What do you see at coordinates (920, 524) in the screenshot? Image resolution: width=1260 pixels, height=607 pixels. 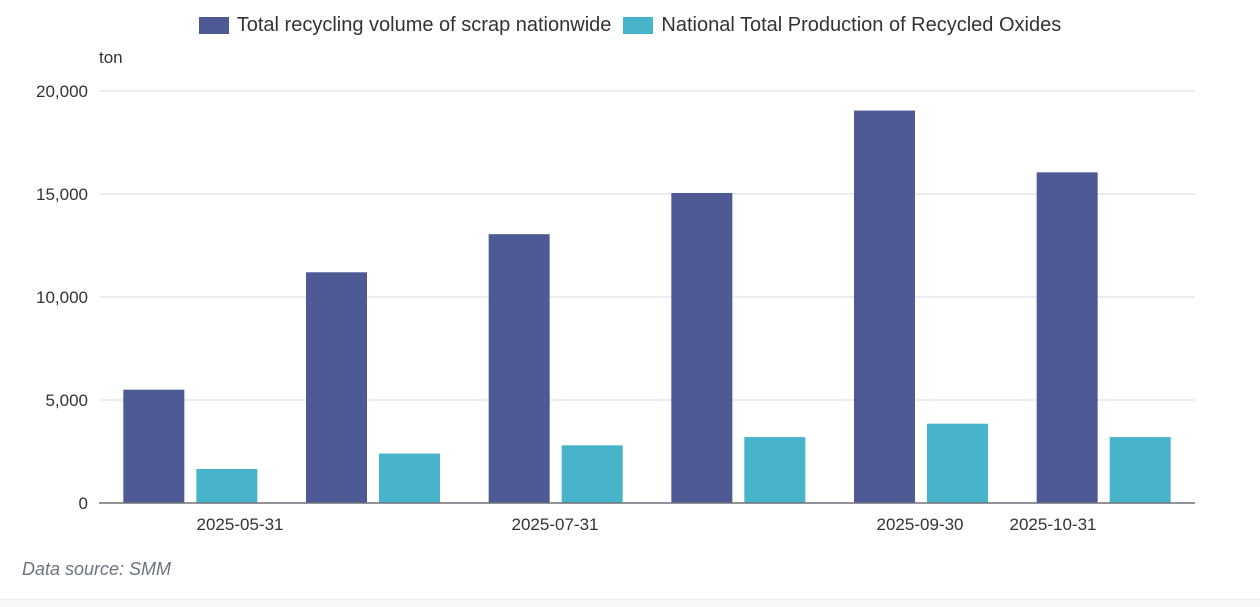 I see `x-tick-label: 2025-09-30` at bounding box center [920, 524].